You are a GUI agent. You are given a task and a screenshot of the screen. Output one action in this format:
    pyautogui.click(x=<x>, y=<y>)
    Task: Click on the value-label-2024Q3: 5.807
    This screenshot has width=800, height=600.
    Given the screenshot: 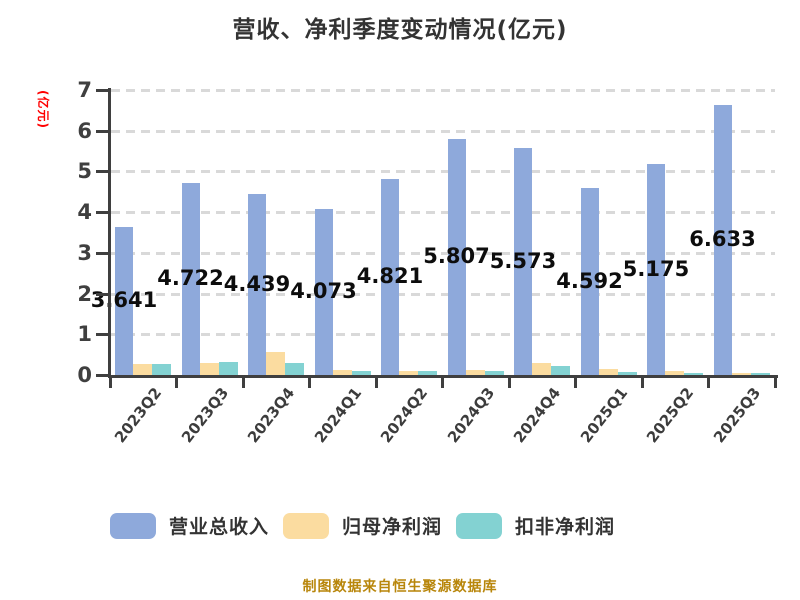 What is the action you would take?
    pyautogui.click(x=456, y=255)
    